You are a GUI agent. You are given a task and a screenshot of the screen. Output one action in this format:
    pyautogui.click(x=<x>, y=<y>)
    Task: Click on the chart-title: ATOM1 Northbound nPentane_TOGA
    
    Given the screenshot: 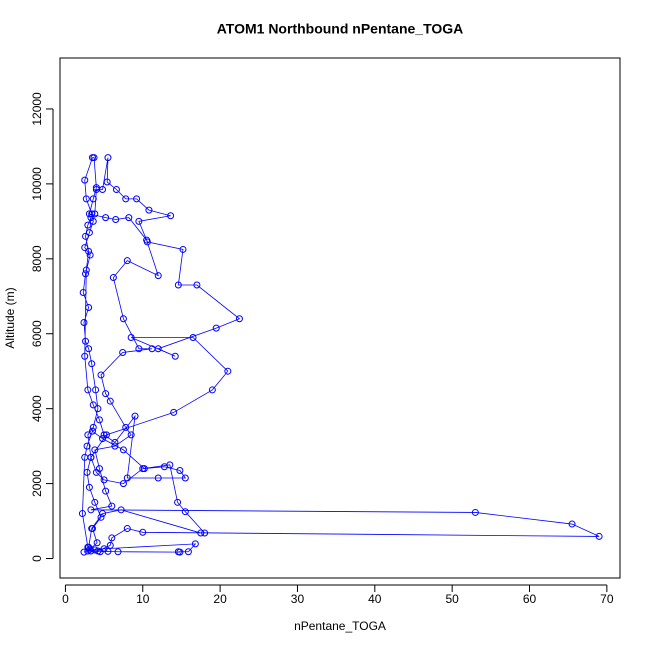 What is the action you would take?
    pyautogui.click(x=340, y=29)
    